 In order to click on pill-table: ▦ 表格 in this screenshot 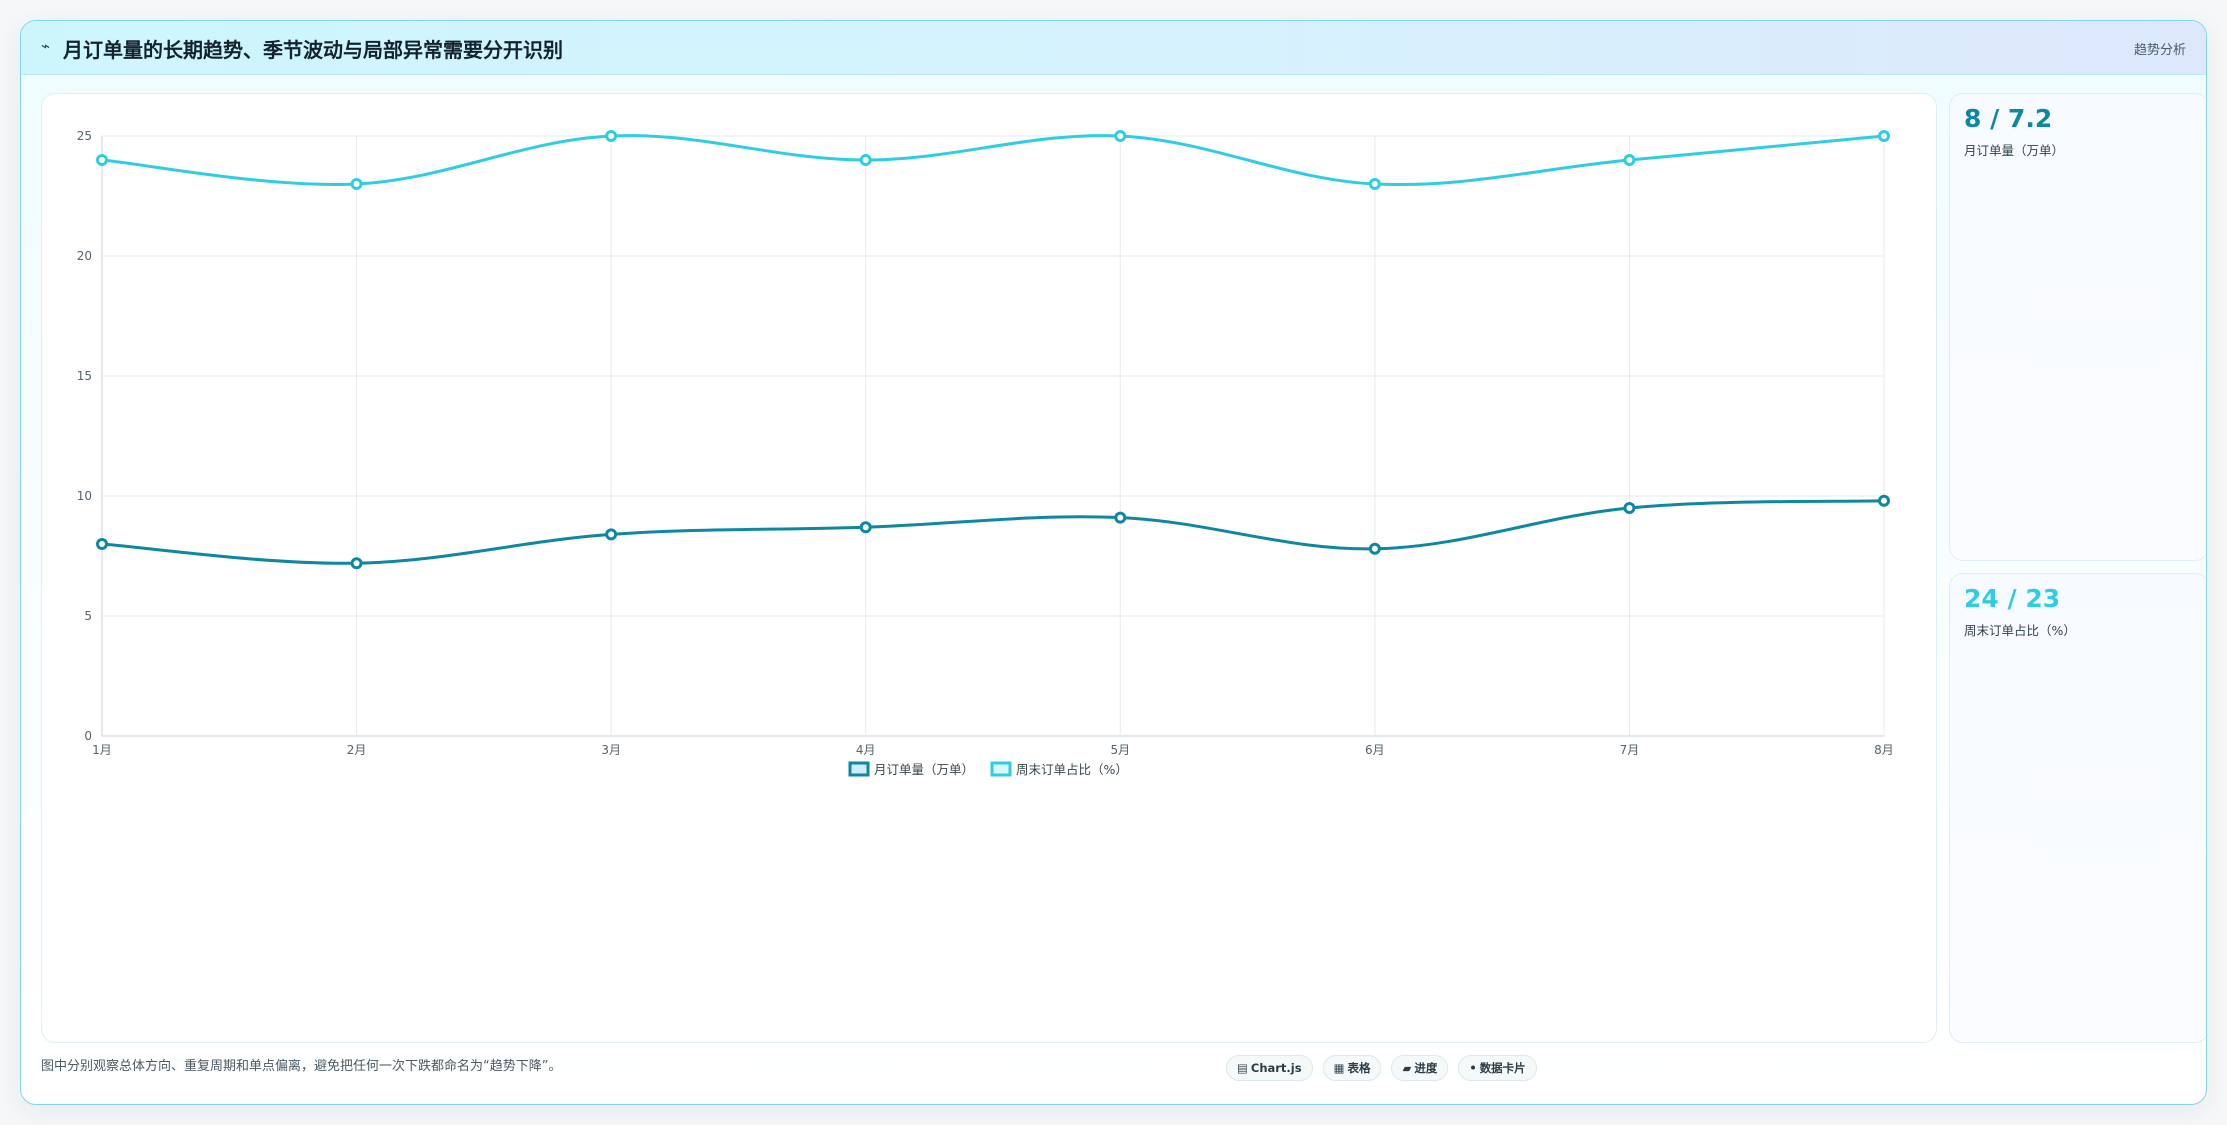, I will do `click(1352, 1068)`.